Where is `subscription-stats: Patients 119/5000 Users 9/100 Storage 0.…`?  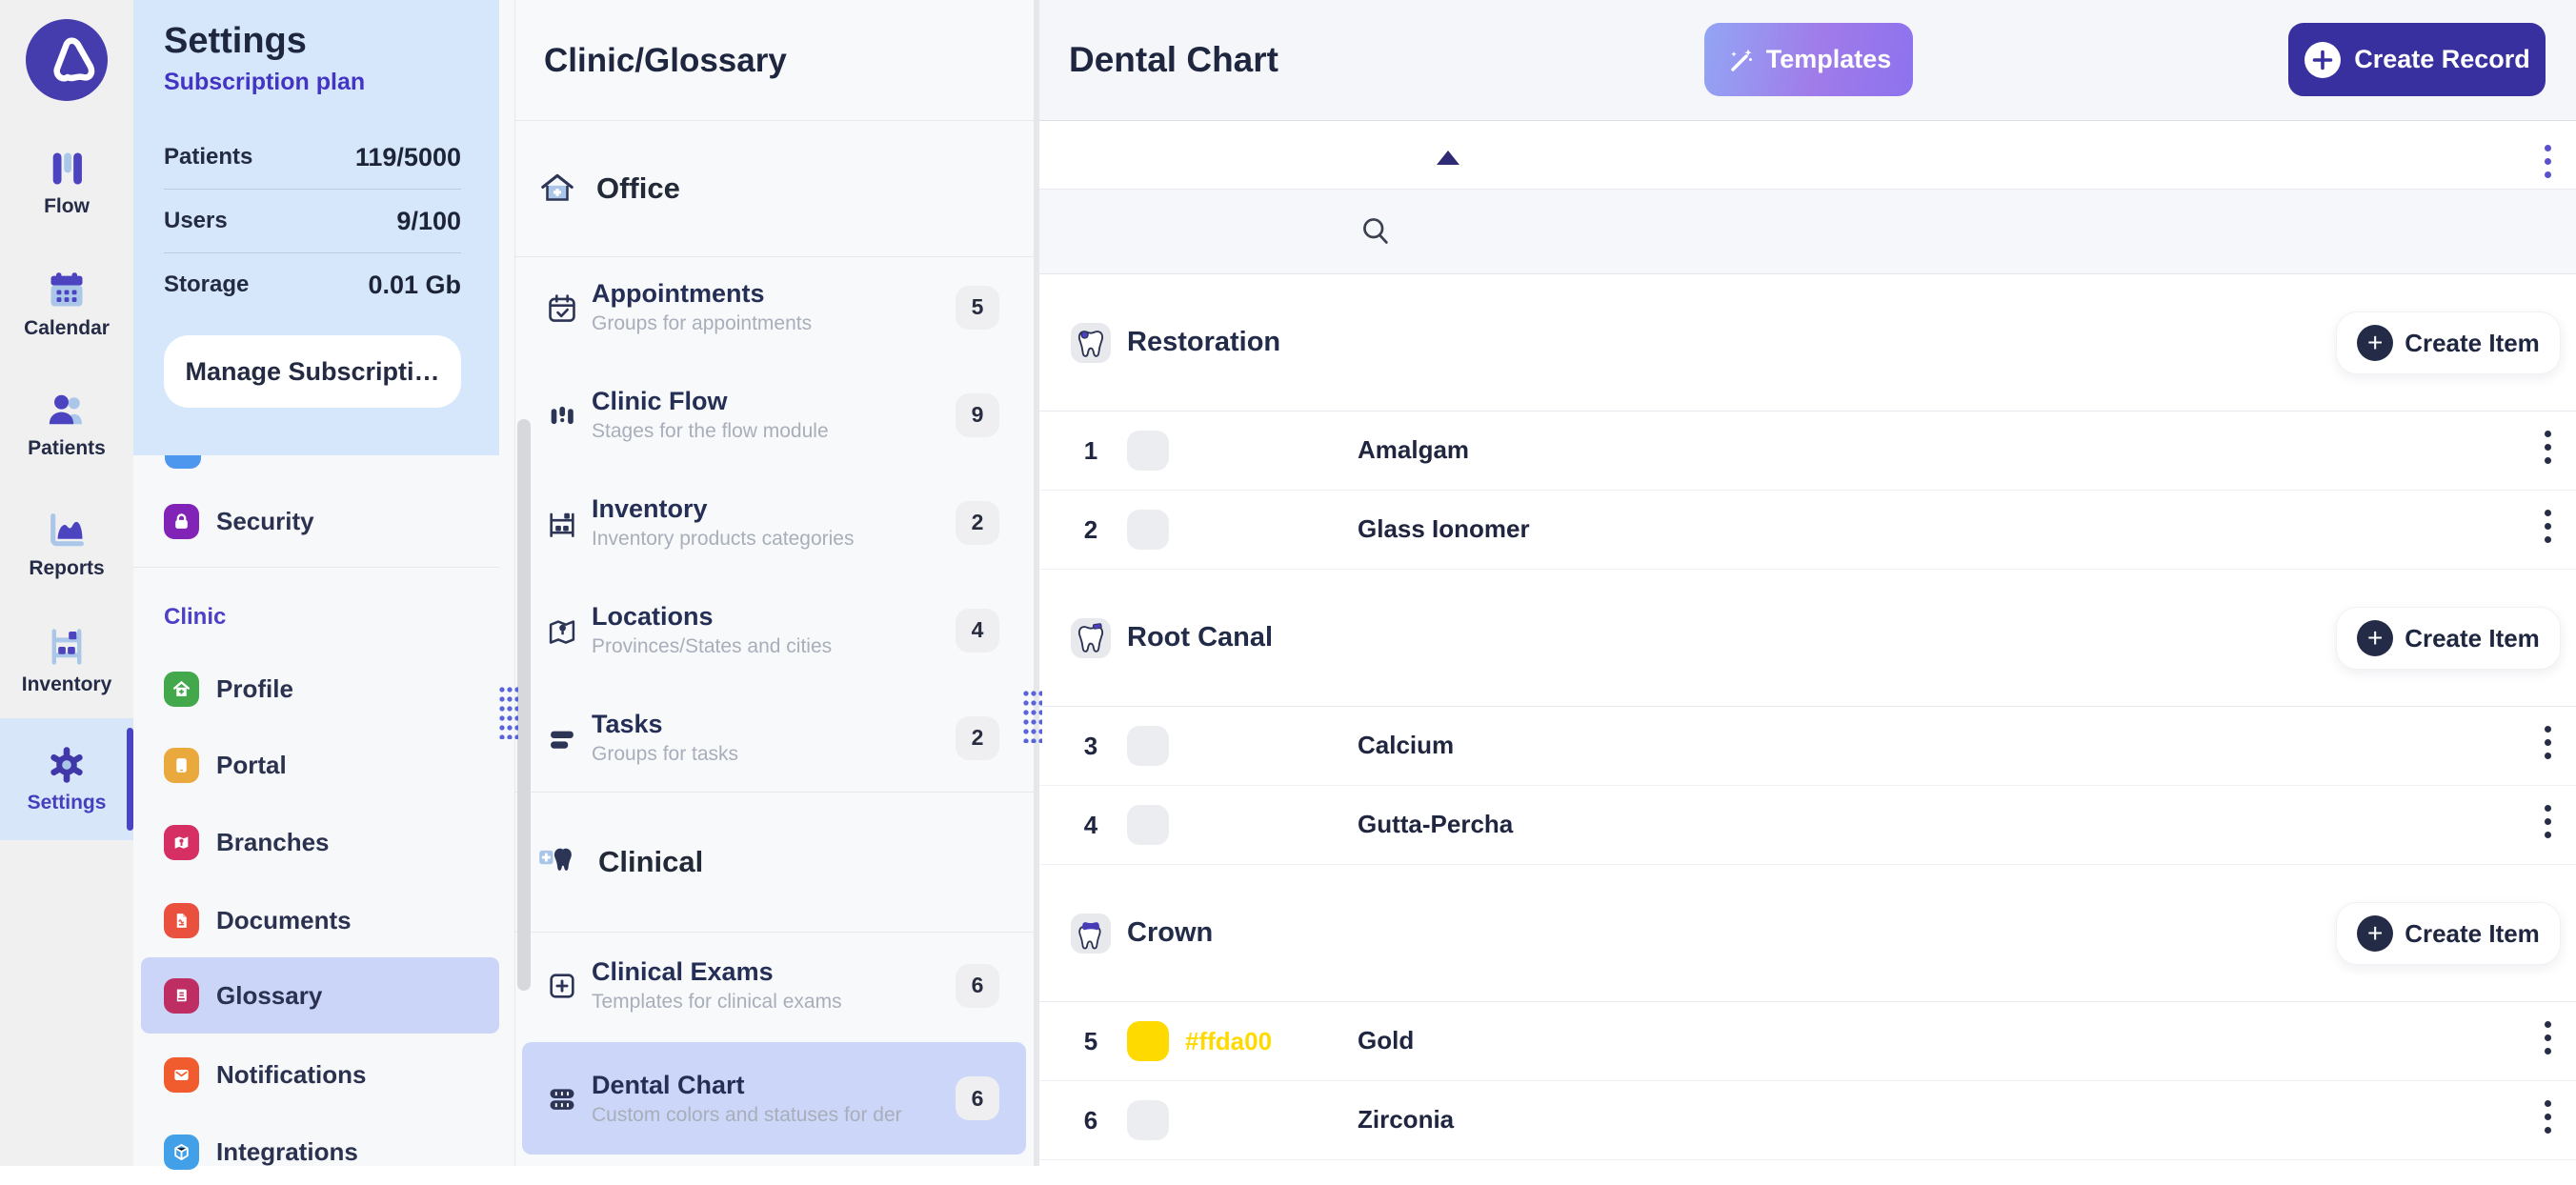 subscription-stats: Patients 119/5000 Users 9/100 Storage 0.… is located at coordinates (313, 221).